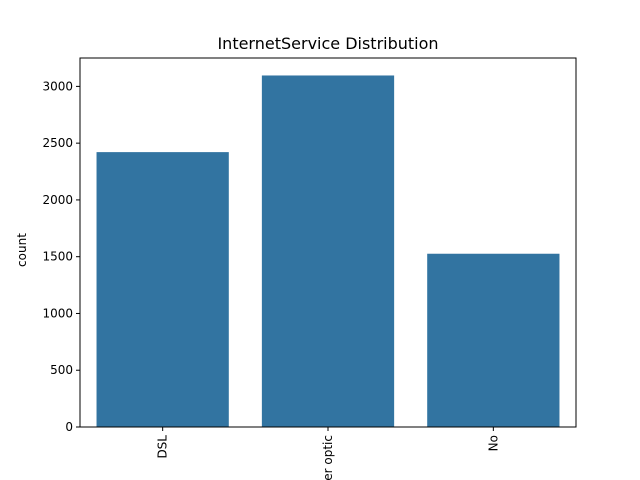 This screenshot has width=640, height=480. I want to click on y-axis-label: count, so click(22, 250).